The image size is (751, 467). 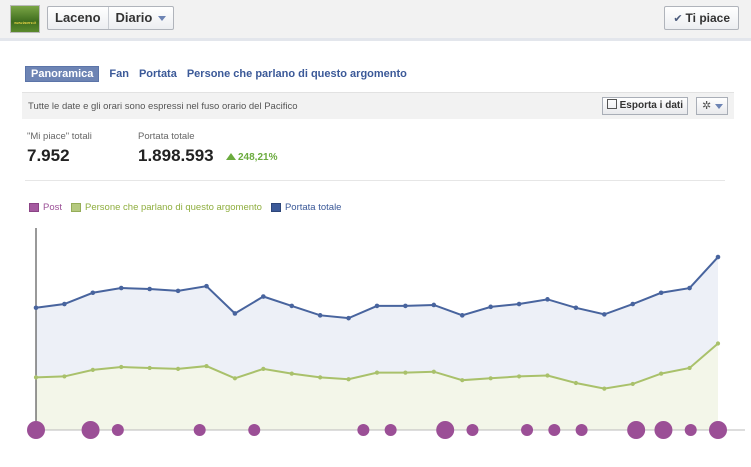 What do you see at coordinates (166, 136) in the screenshot?
I see `total-reach-label: Portata totale` at bounding box center [166, 136].